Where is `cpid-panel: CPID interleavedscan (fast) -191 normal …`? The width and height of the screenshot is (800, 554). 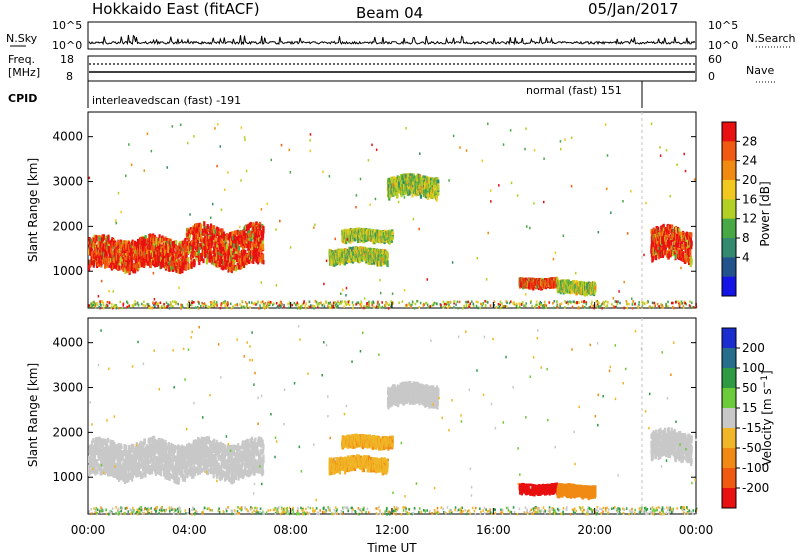 cpid-panel: CPID interleavedscan (fast) -191 normal … is located at coordinates (325, 94).